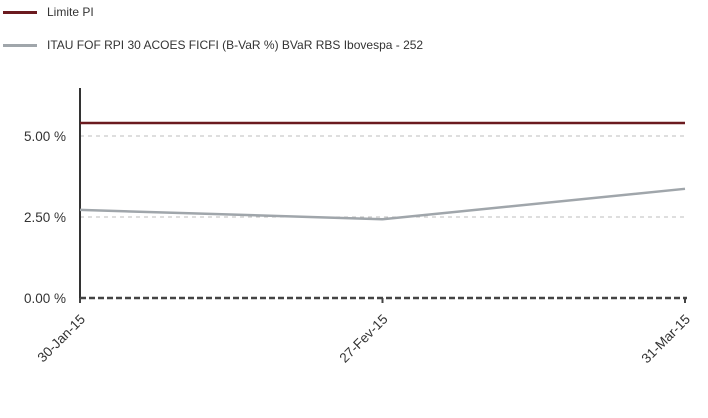 Image resolution: width=708 pixels, height=418 pixels. Describe the element at coordinates (665, 339) in the screenshot. I see `x-tick-label-2: 31-Mar-15` at that location.